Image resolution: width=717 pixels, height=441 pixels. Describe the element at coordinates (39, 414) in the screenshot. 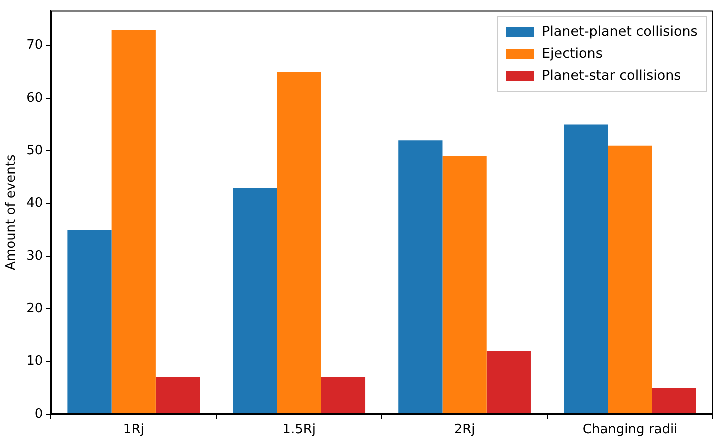

I see `y-tick-label: 0` at that location.